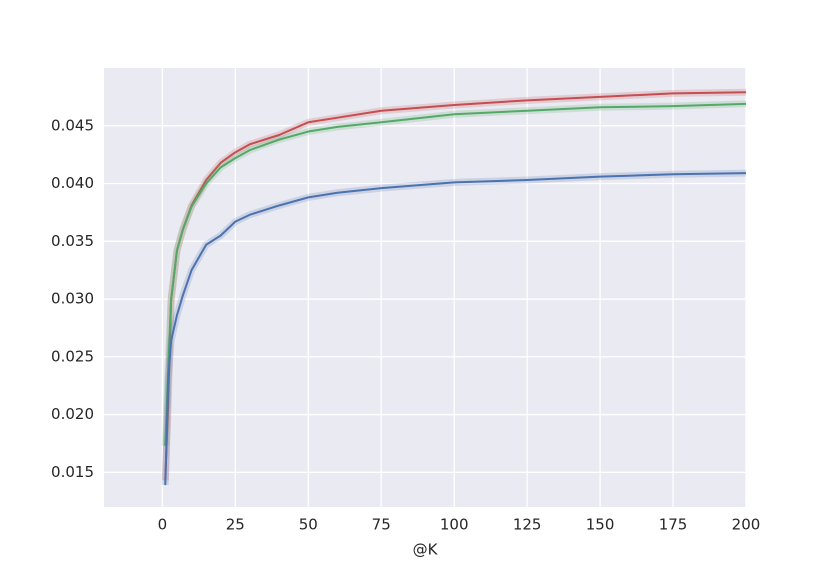 The height and width of the screenshot is (571, 830). What do you see at coordinates (454, 525) in the screenshot?
I see `x-tick-label: 100` at bounding box center [454, 525].